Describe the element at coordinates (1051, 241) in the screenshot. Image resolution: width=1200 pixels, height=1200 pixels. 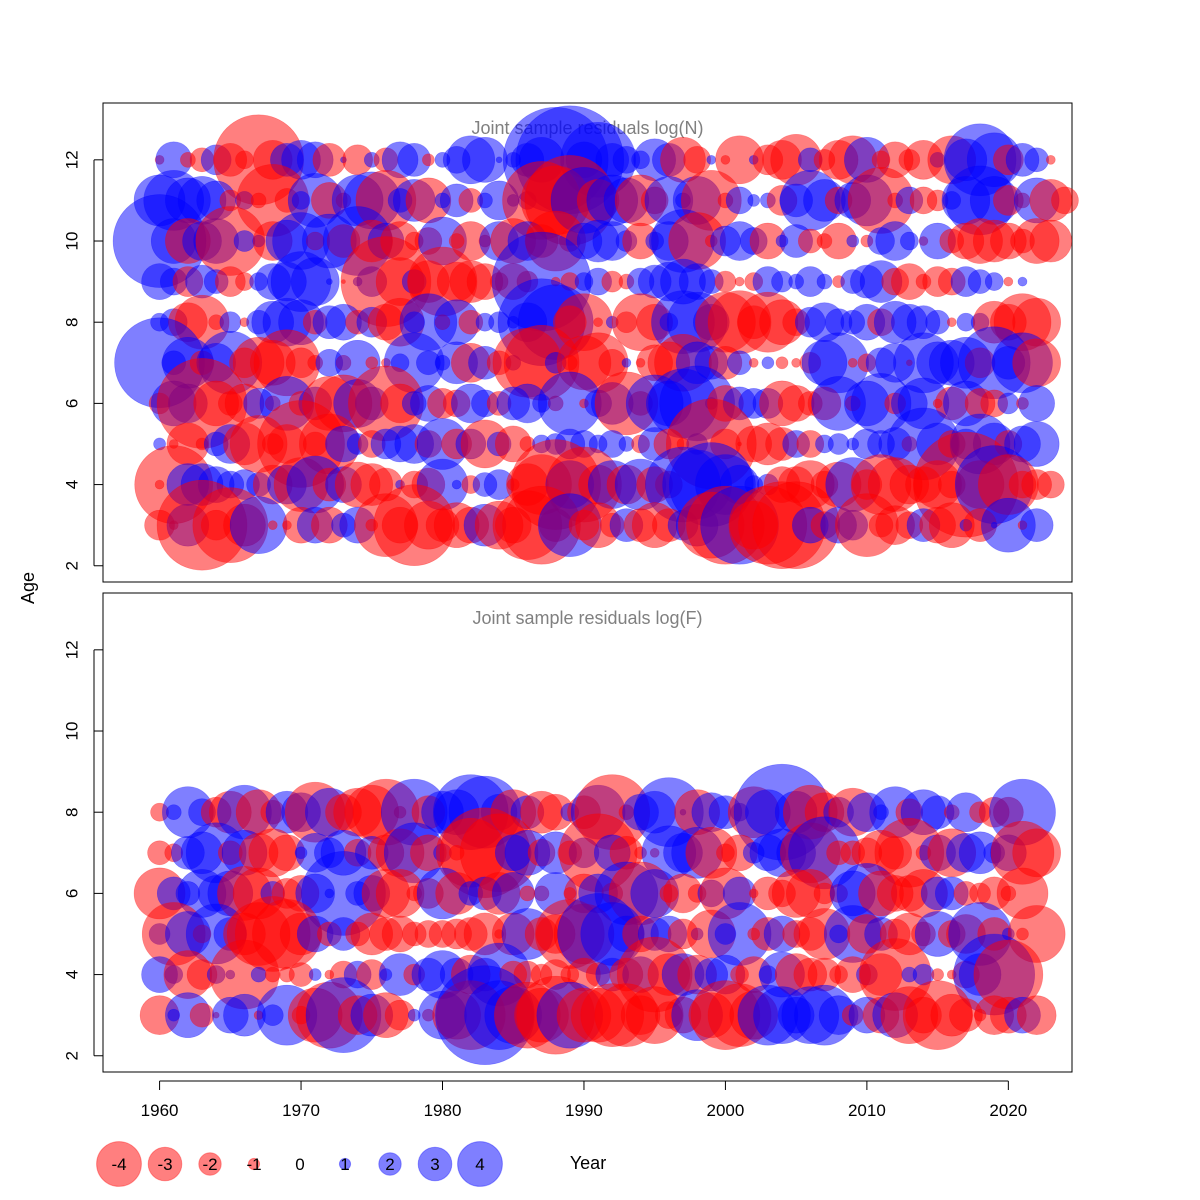
I see `bubble-age10-2023` at that location.